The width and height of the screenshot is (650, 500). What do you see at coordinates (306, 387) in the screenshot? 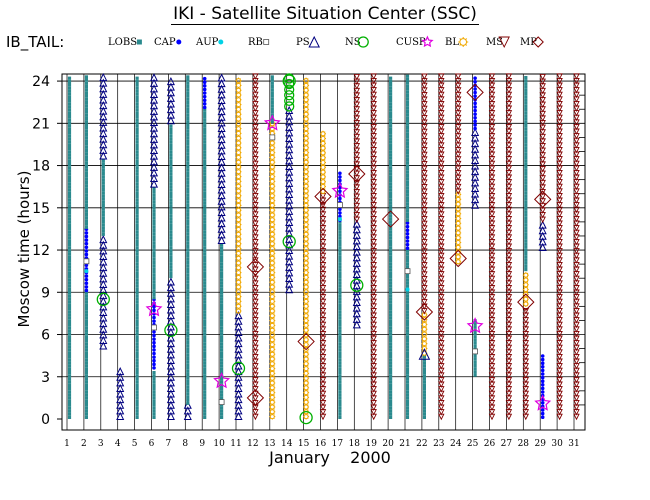
I see `point-bl` at bounding box center [306, 387].